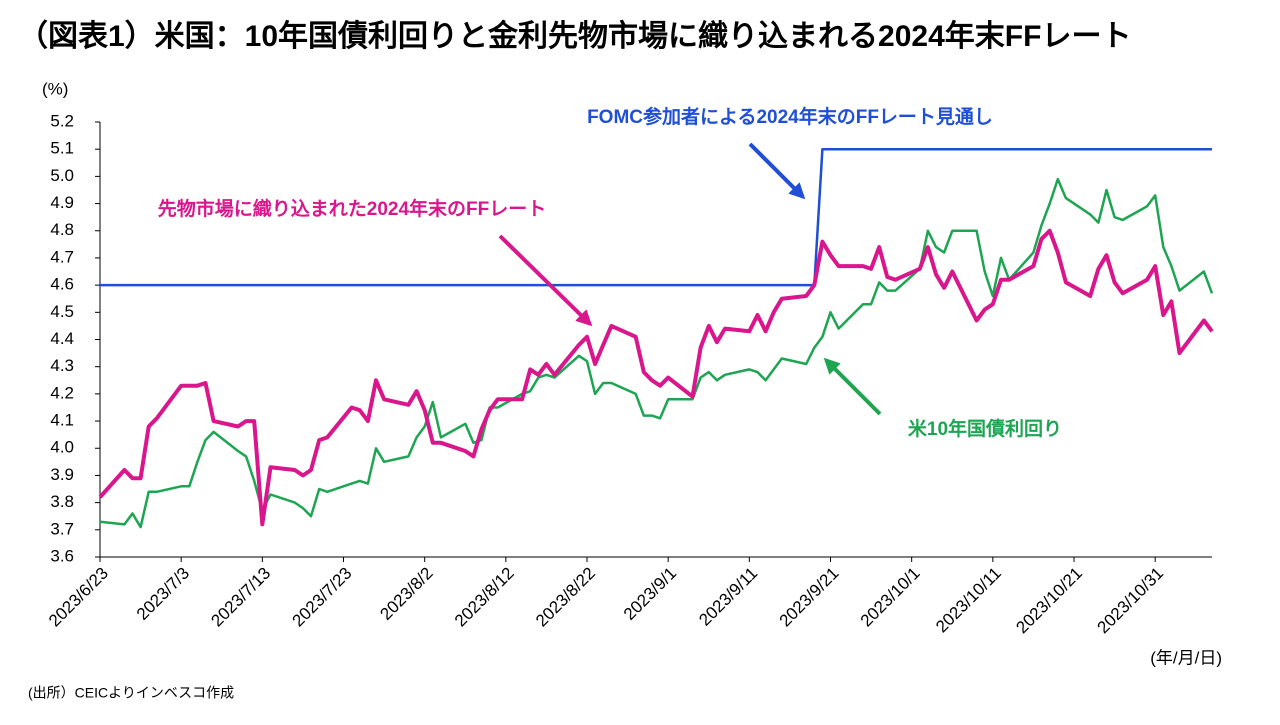 The image size is (1280, 725). Describe the element at coordinates (62, 175) in the screenshot. I see `y-tick-label: 5.0` at that location.